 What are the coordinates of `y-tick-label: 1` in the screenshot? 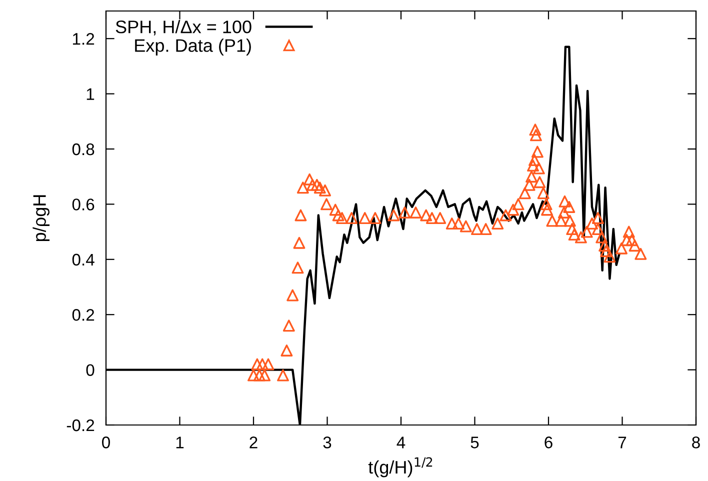 It's located at (90, 94).